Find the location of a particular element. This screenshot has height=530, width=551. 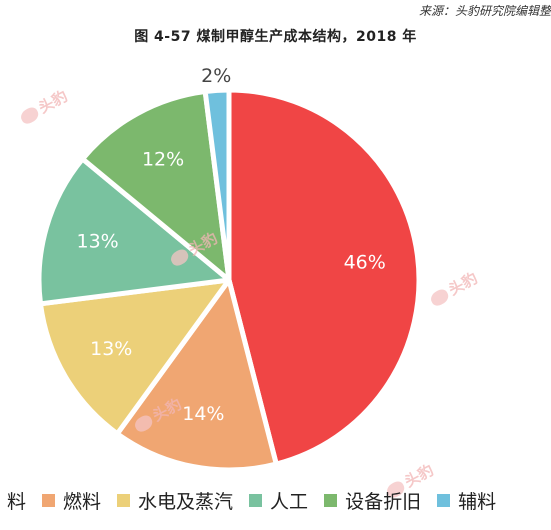

legend-item-6: 辅料 is located at coordinates (466, 500).